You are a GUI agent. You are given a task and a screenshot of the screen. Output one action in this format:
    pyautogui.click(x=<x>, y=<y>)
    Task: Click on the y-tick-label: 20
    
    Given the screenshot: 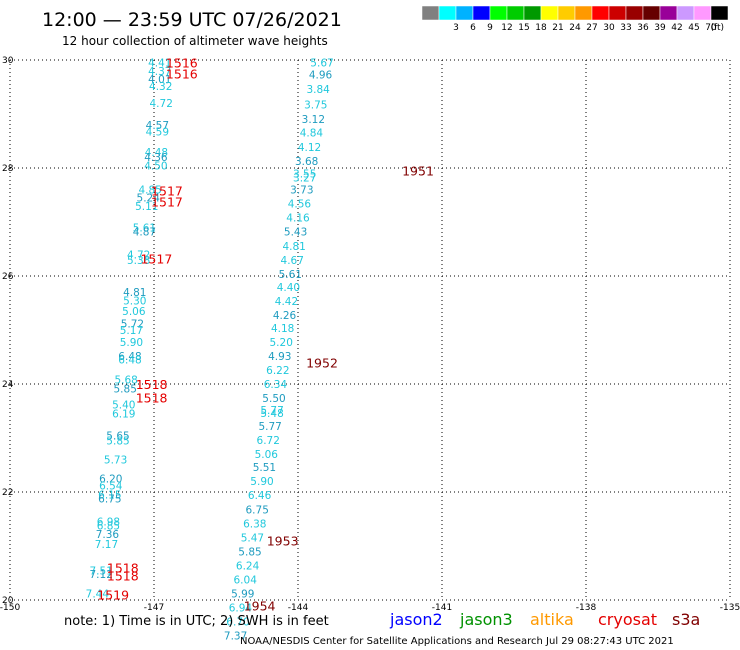 What is the action you would take?
    pyautogui.click(x=8, y=601)
    